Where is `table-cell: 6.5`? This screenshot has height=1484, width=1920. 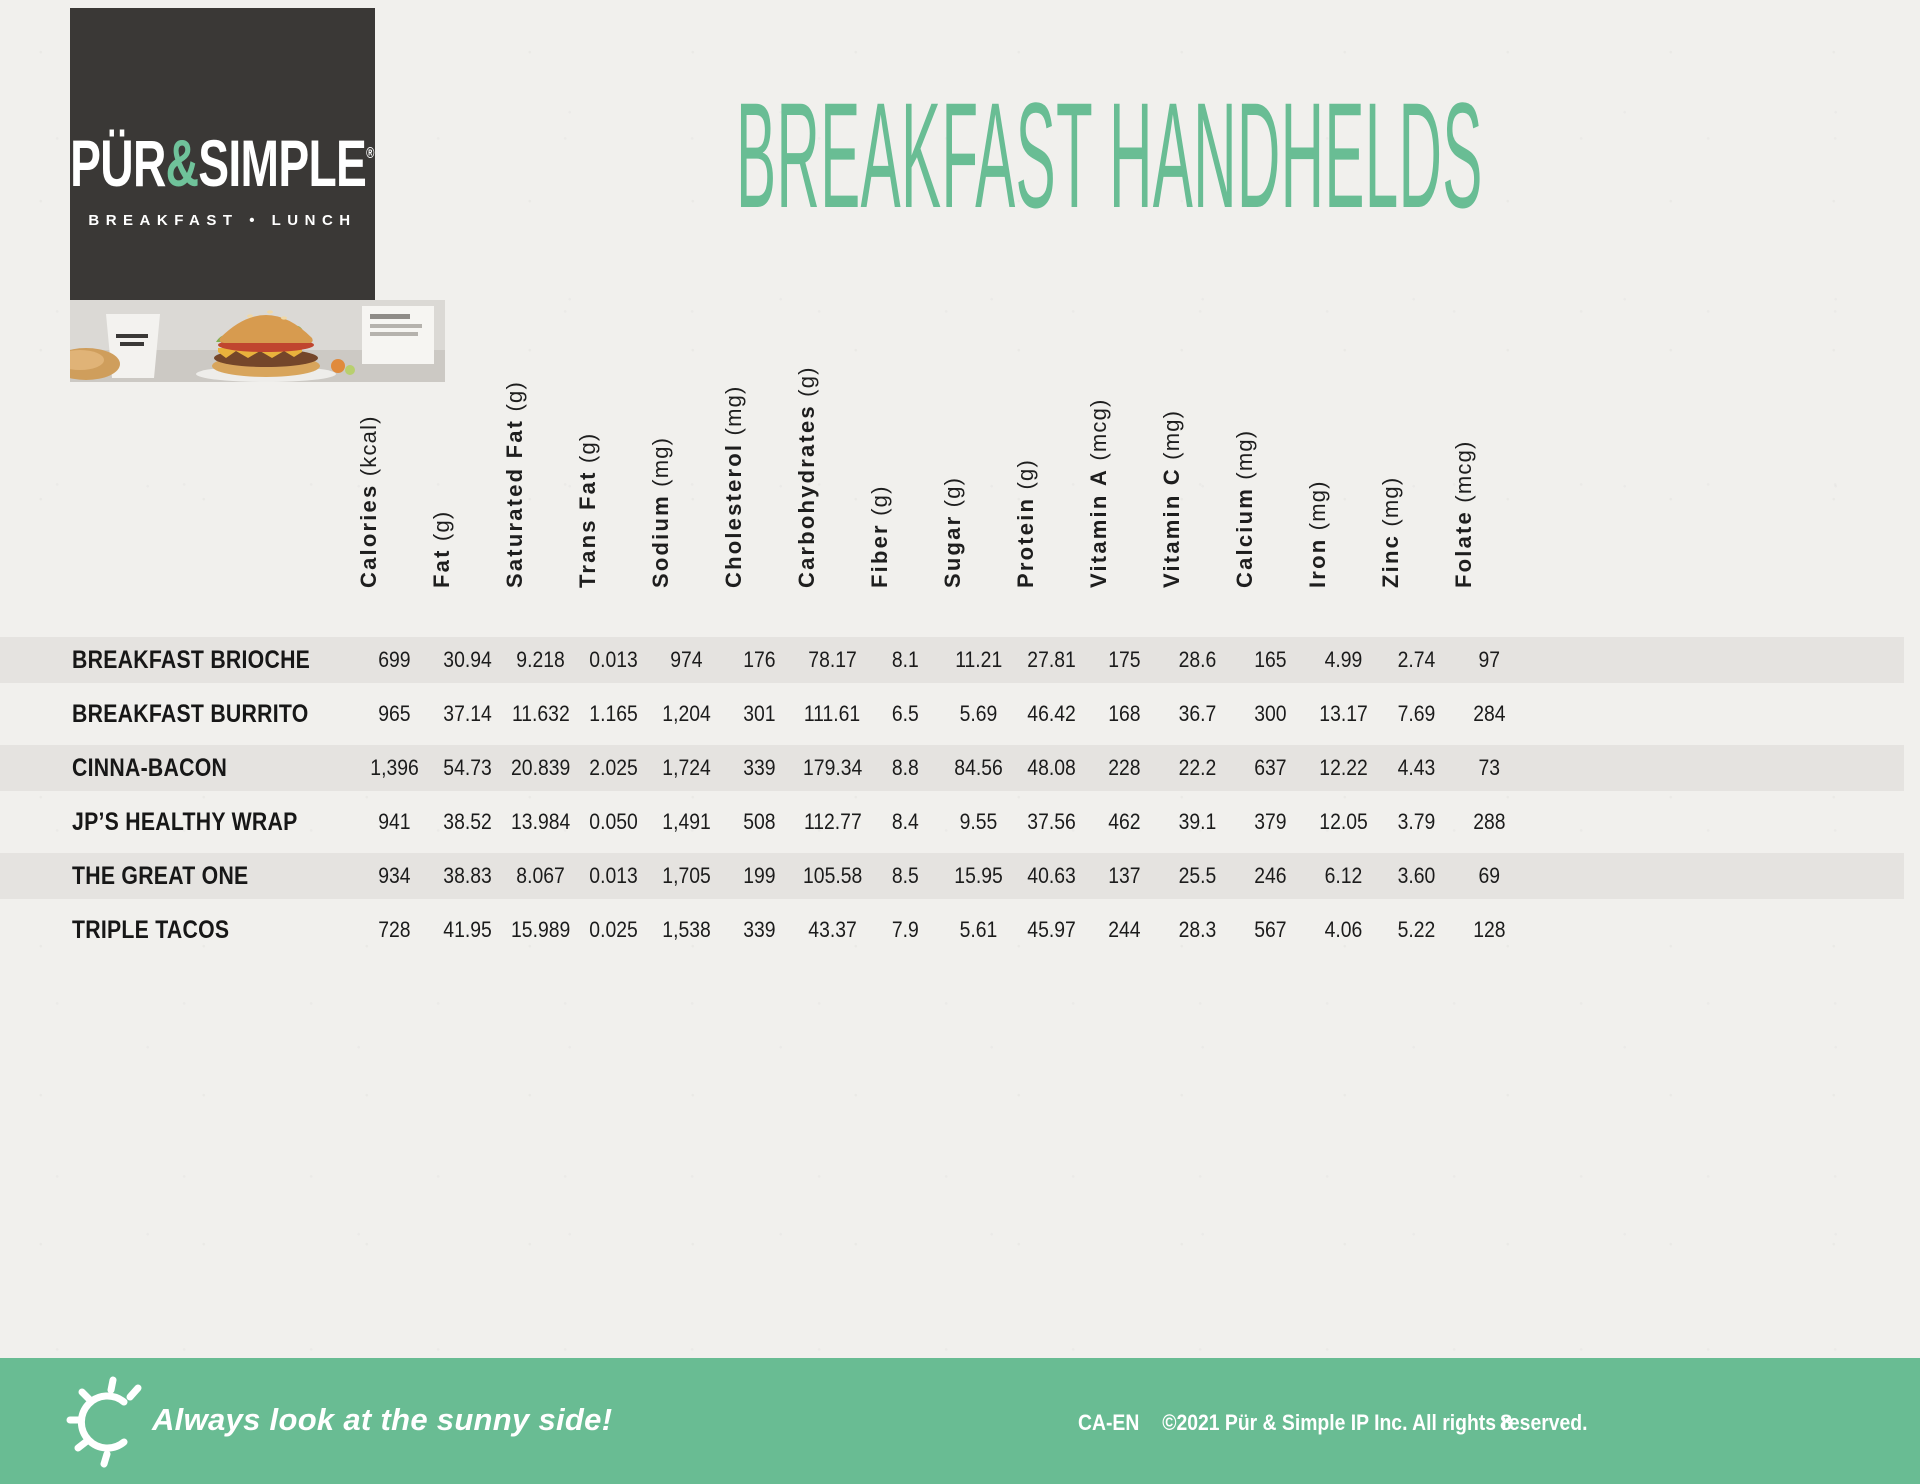
table-cell: 6.5 is located at coordinates (905, 713).